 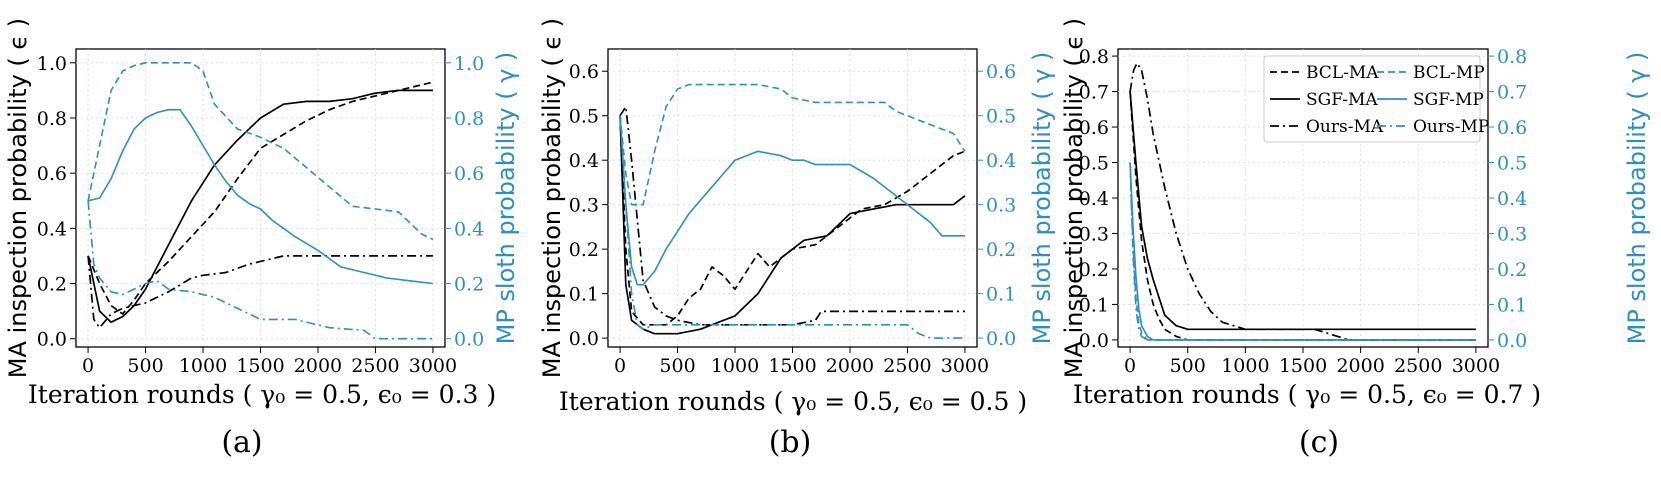 What do you see at coordinates (790, 442) in the screenshot?
I see `panel-caption: (b)` at bounding box center [790, 442].